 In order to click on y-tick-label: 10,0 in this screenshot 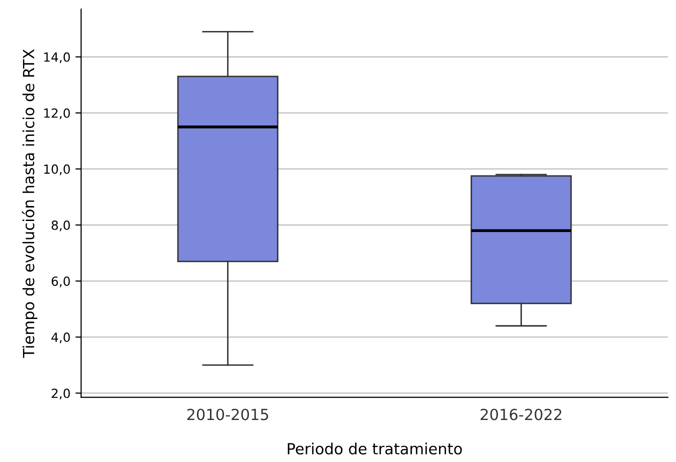, I will do `click(57, 170)`.